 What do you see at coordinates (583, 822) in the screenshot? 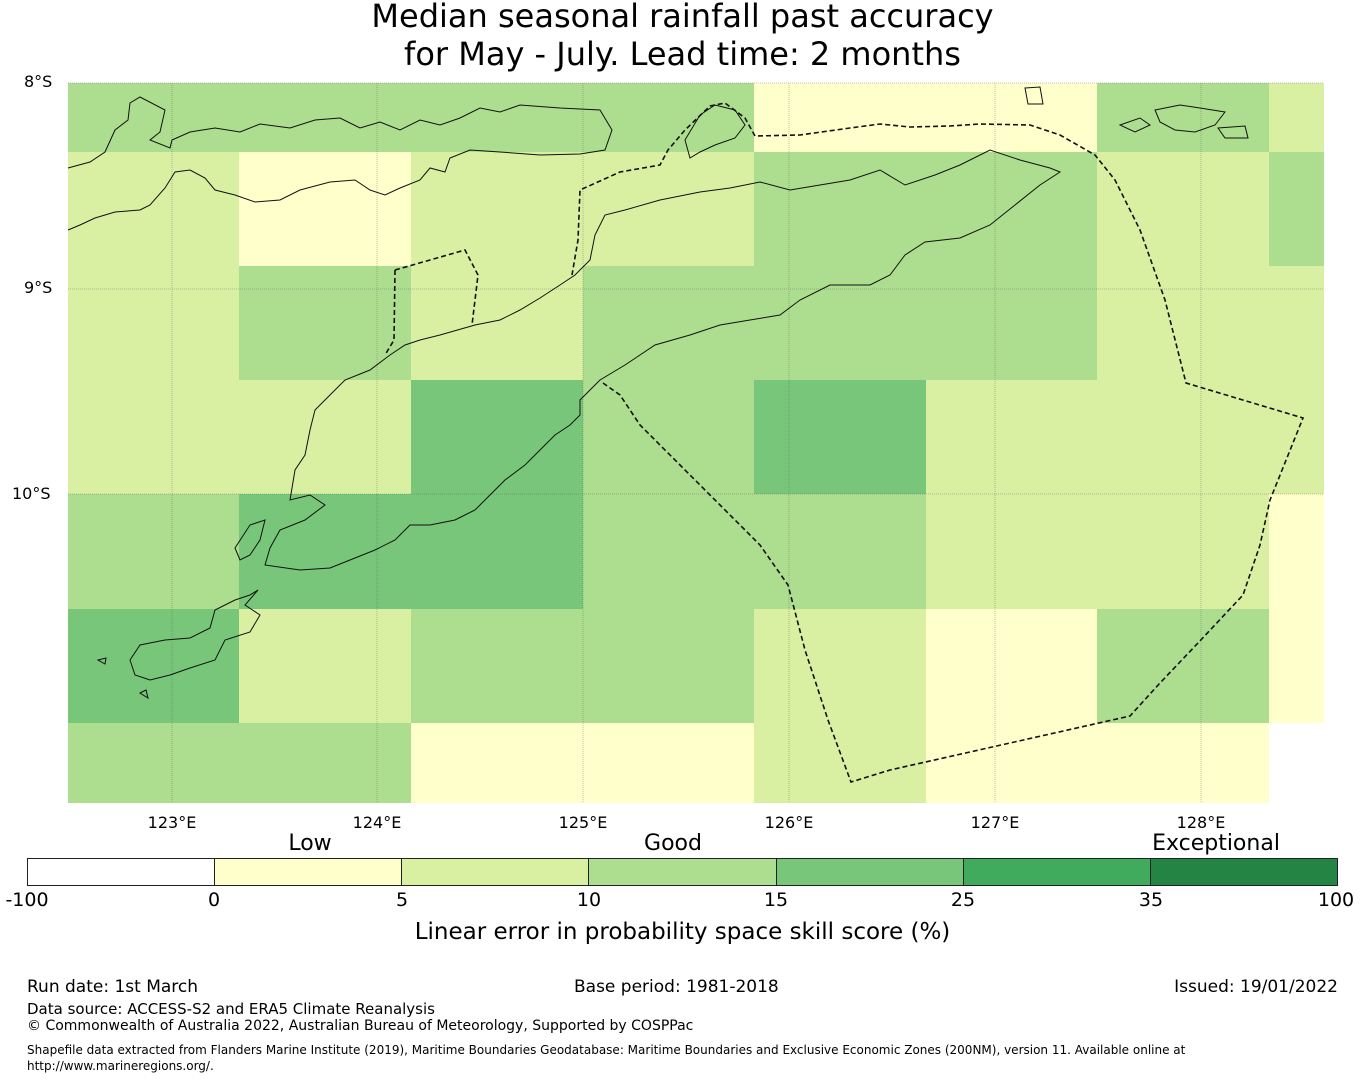
I see `lon-label-125e: 125°E` at bounding box center [583, 822].